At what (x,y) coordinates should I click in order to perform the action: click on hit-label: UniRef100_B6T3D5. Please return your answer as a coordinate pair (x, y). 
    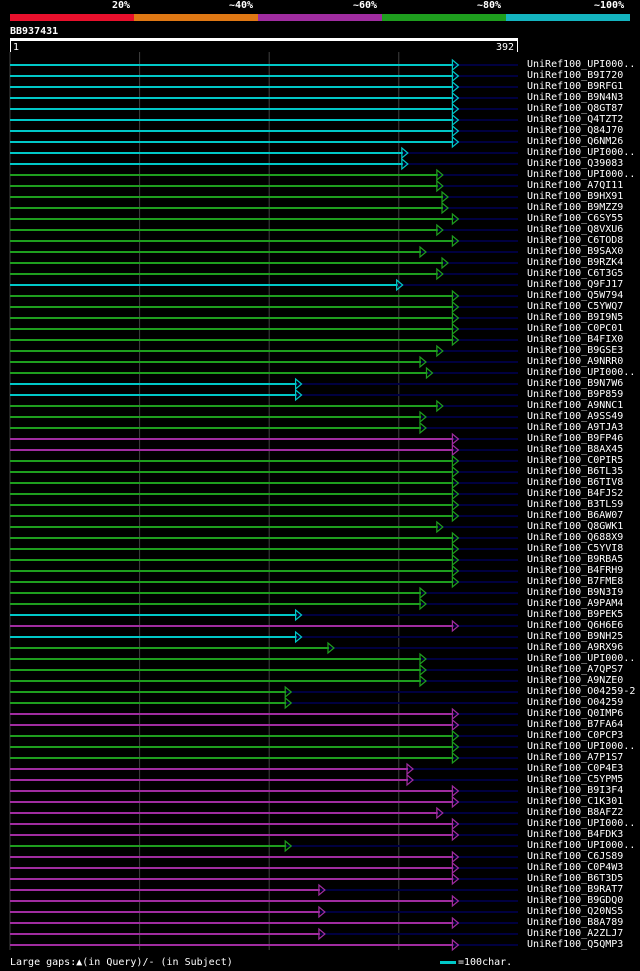
    Looking at the image, I should click on (575, 878).